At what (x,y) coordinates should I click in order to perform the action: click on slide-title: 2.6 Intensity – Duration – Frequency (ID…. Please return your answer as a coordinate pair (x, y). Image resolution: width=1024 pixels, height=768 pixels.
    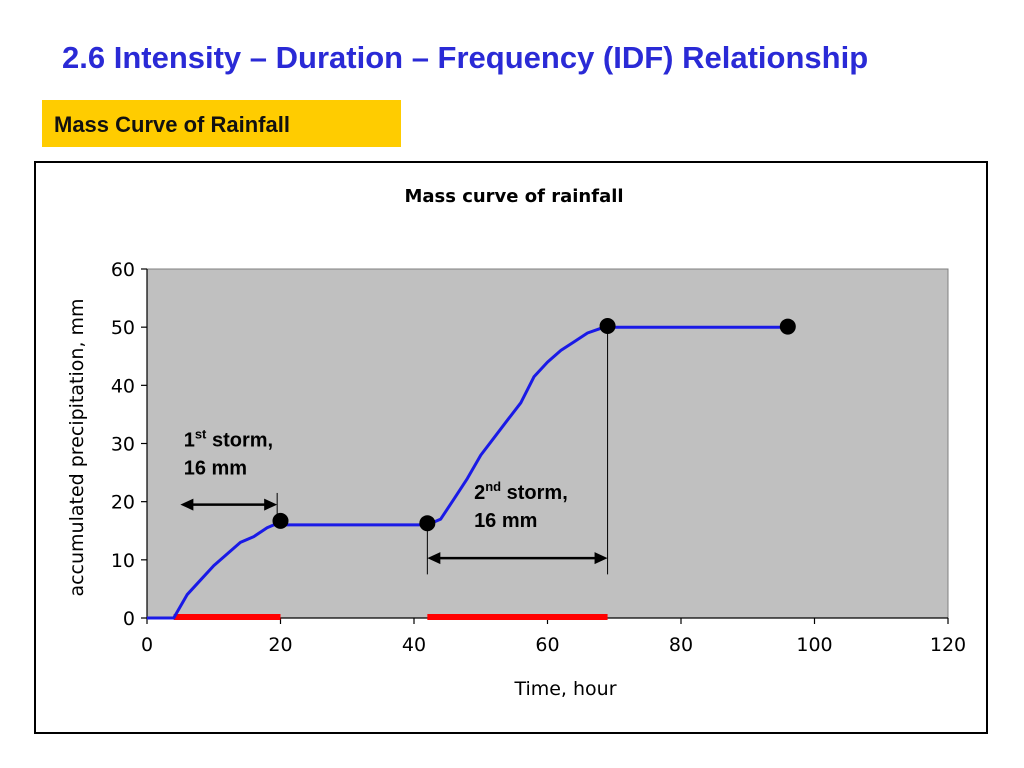
    Looking at the image, I should click on (465, 57).